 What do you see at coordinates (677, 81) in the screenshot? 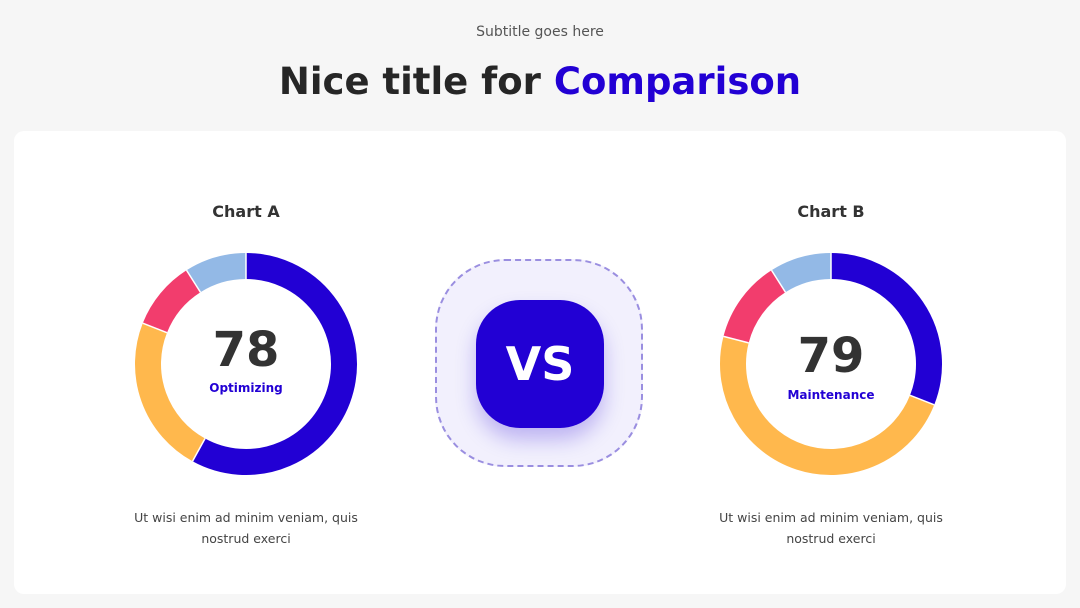
I see `title-highlight: Comparison` at bounding box center [677, 81].